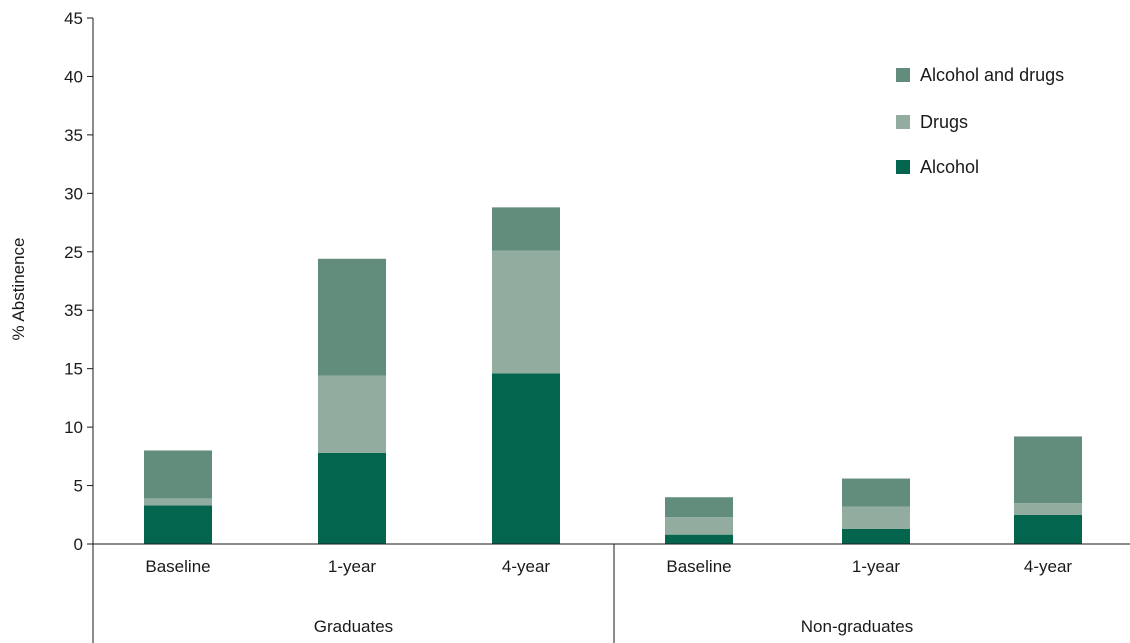 This screenshot has width=1130, height=643. What do you see at coordinates (78, 544) in the screenshot?
I see `y-tick-label: 0` at bounding box center [78, 544].